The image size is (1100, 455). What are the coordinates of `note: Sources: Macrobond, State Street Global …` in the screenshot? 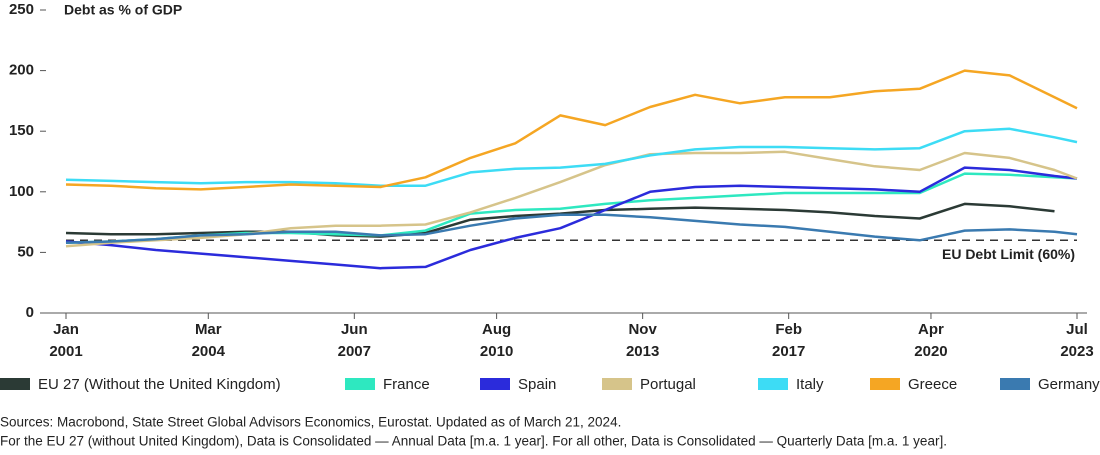 It's located at (310, 422).